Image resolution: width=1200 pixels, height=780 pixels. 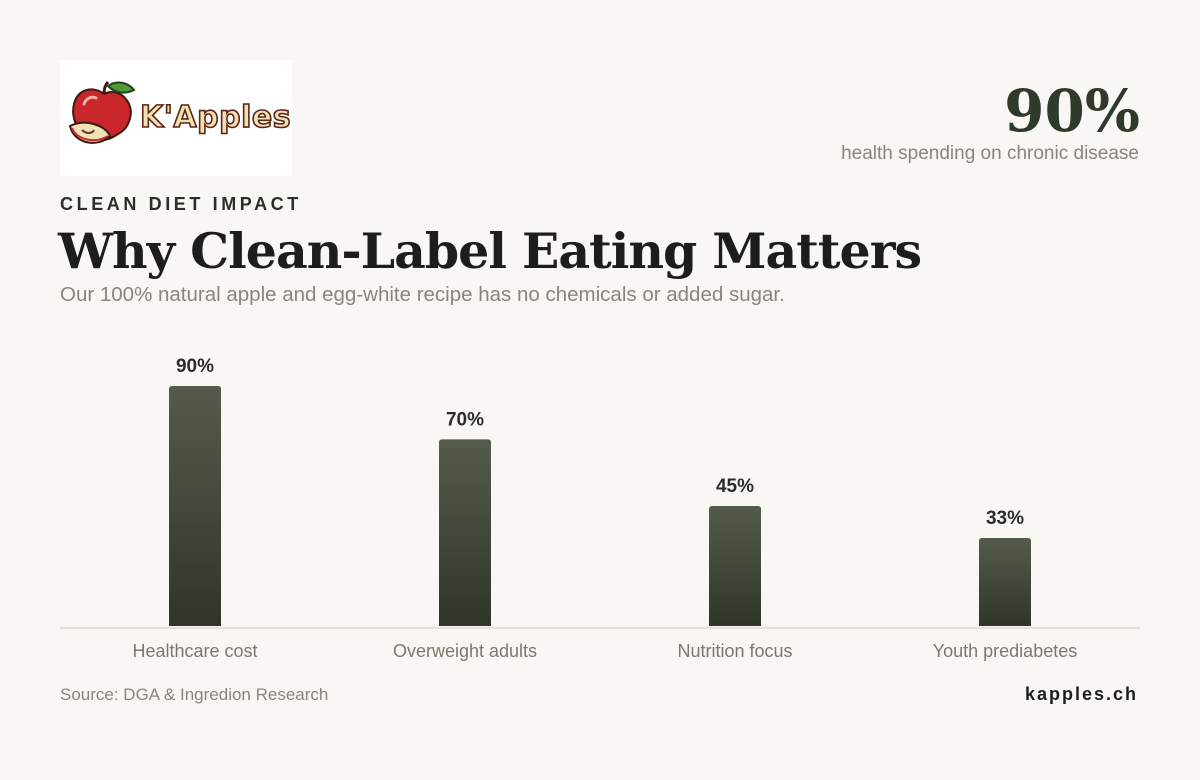 I want to click on category-label: Overweight adults, so click(x=465, y=651).